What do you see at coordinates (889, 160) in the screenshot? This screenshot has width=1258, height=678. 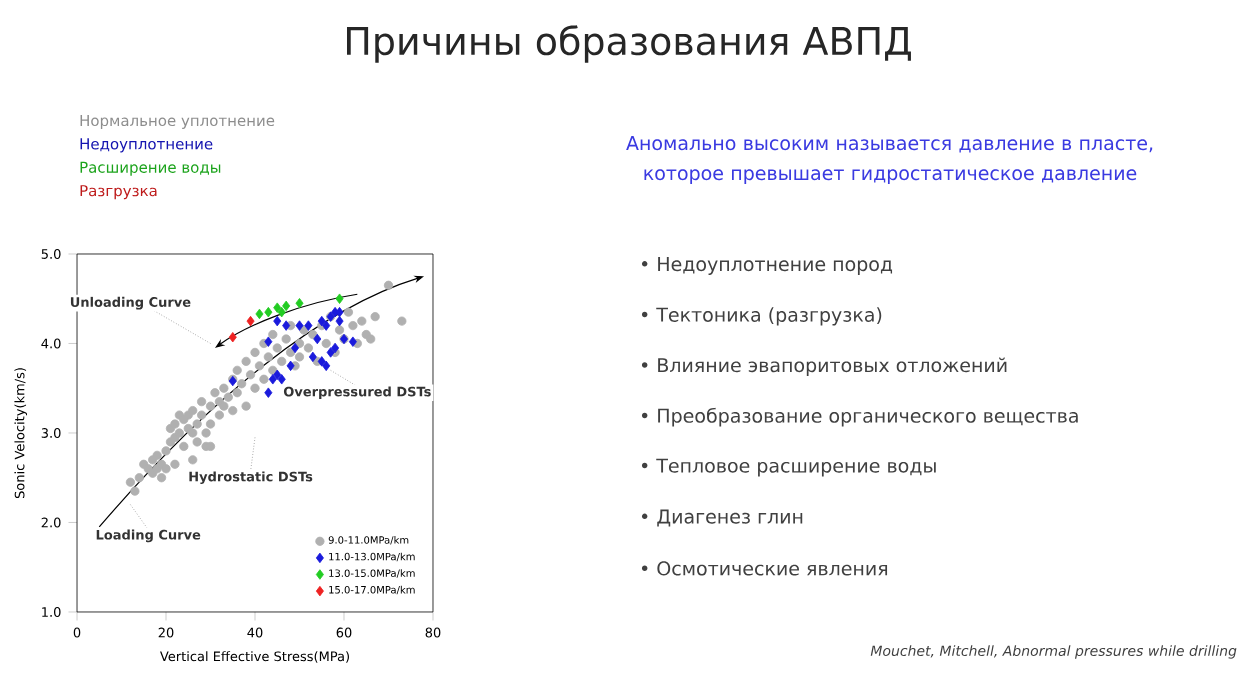 I see `text: Аномально высоким называется давление в пласте, которое превышает гидростатическое давление` at bounding box center [889, 160].